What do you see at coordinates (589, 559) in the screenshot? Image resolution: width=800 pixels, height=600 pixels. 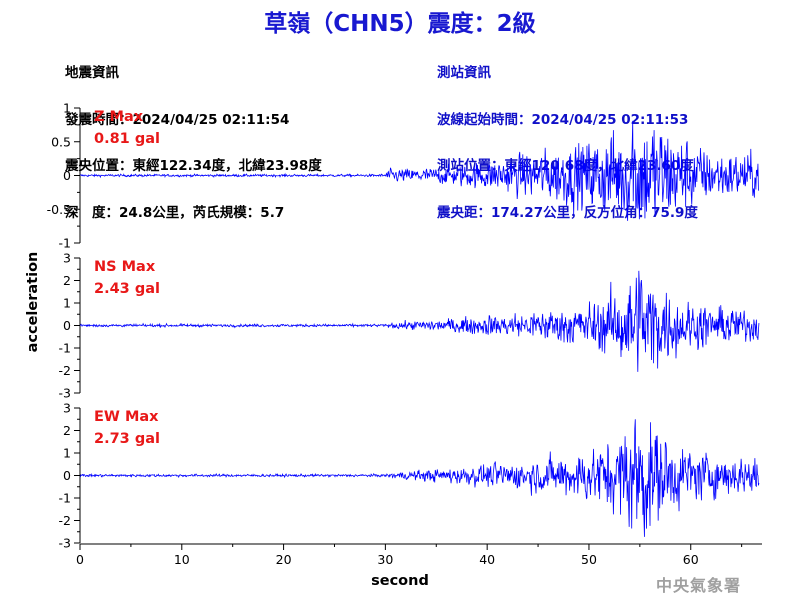 I see `x-tick-label: 50` at bounding box center [589, 559].